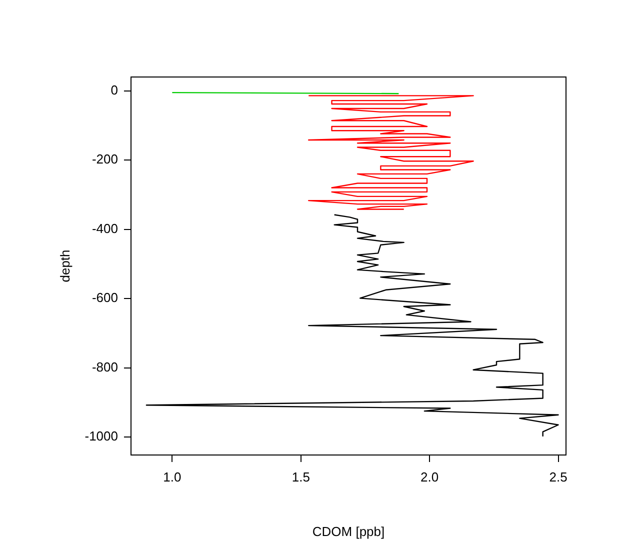  Describe the element at coordinates (301, 476) in the screenshot. I see `x-tick-label: 1.5` at that location.